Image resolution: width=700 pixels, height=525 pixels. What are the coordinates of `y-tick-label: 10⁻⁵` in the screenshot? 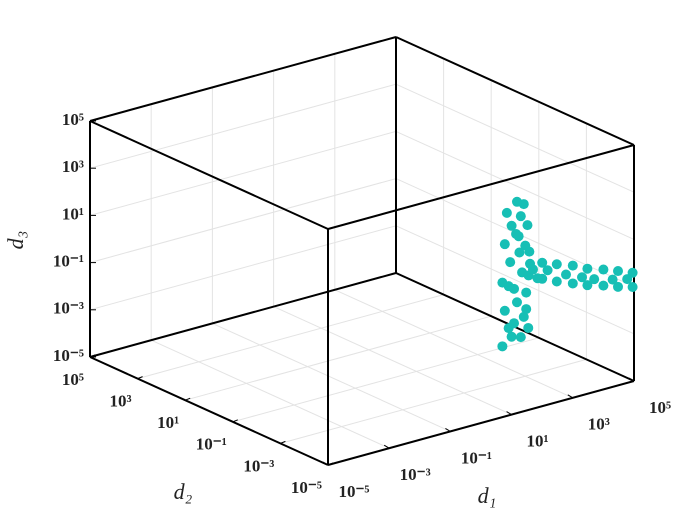 It's located at (306, 487).